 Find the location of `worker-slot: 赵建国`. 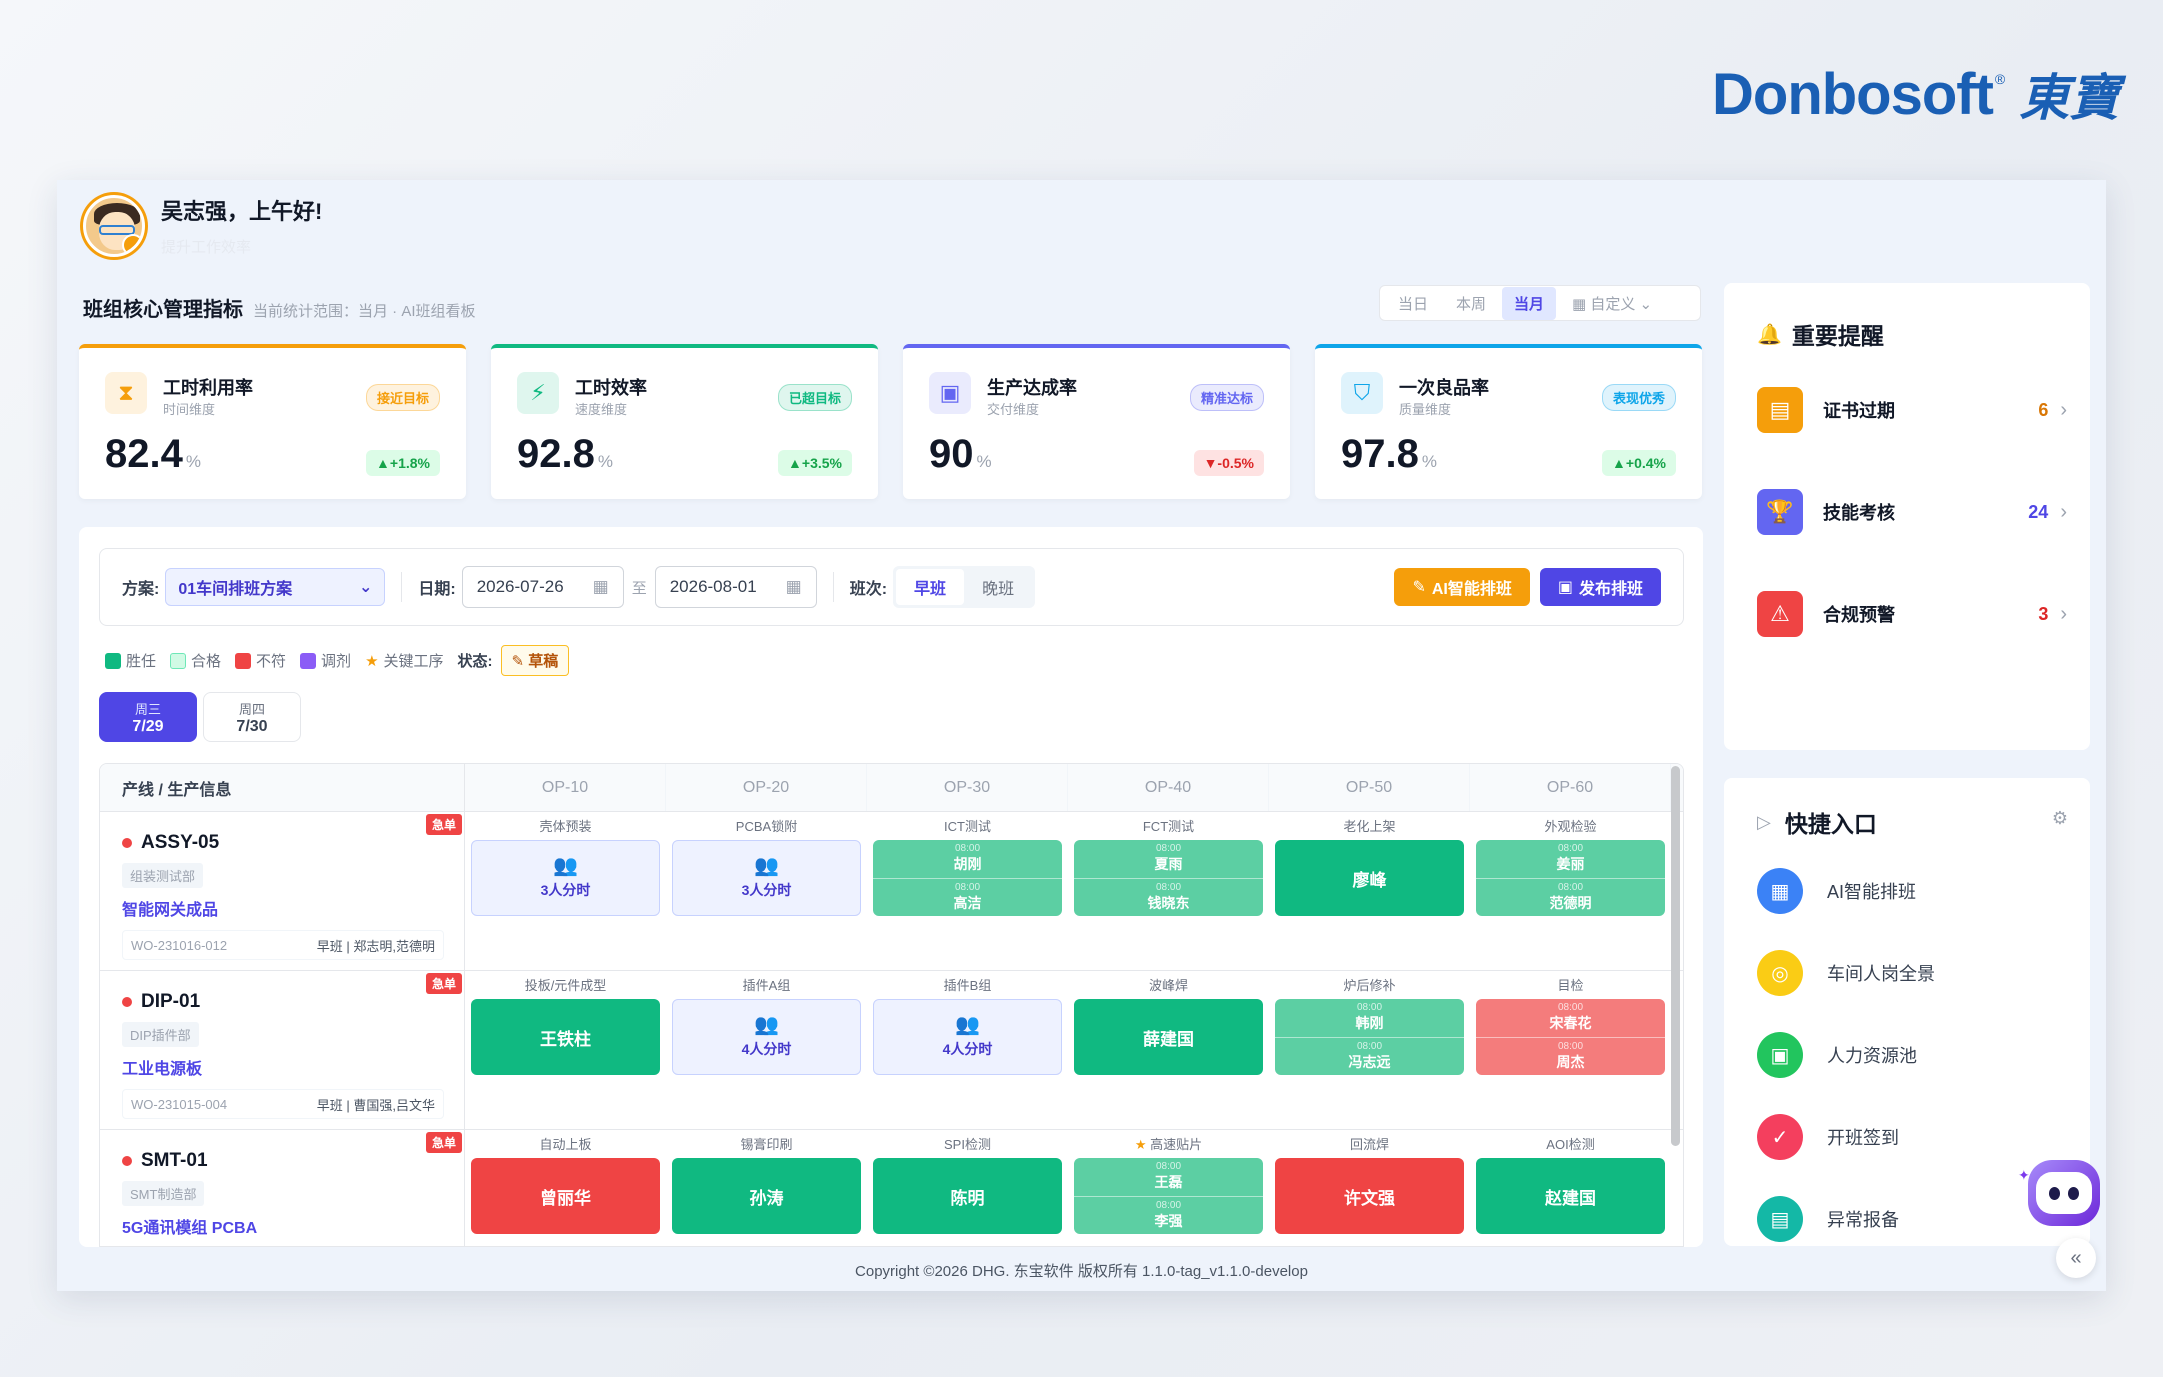

worker-slot: 赵建国 is located at coordinates (1570, 1196).